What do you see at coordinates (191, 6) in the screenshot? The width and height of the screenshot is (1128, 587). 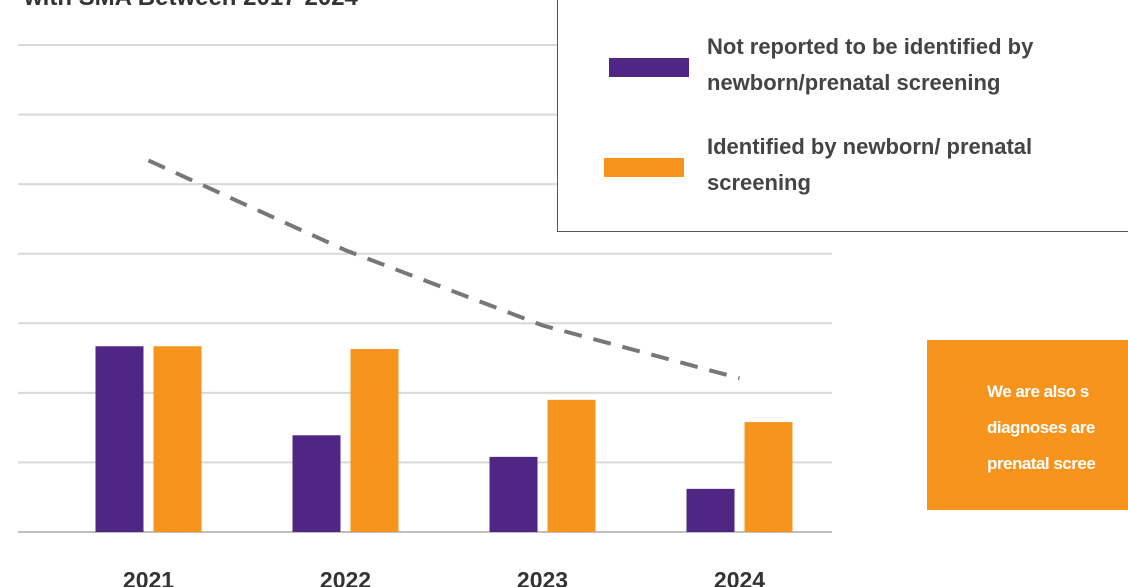 I see `chart-title: with SMA Between 2017-2024` at bounding box center [191, 6].